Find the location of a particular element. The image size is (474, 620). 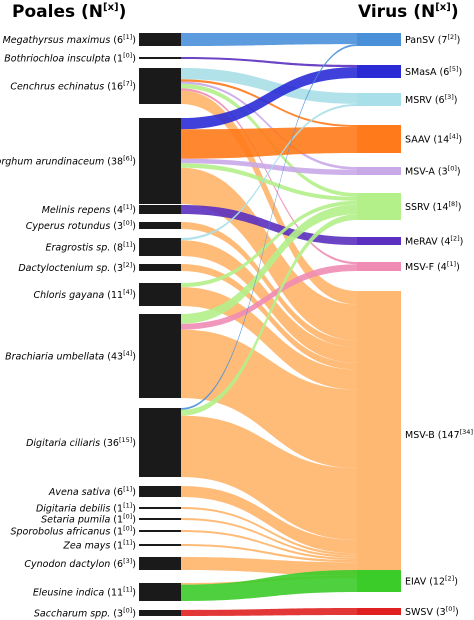

label-MSV-B: MSV-B (147[34]) is located at coordinates (439, 434).